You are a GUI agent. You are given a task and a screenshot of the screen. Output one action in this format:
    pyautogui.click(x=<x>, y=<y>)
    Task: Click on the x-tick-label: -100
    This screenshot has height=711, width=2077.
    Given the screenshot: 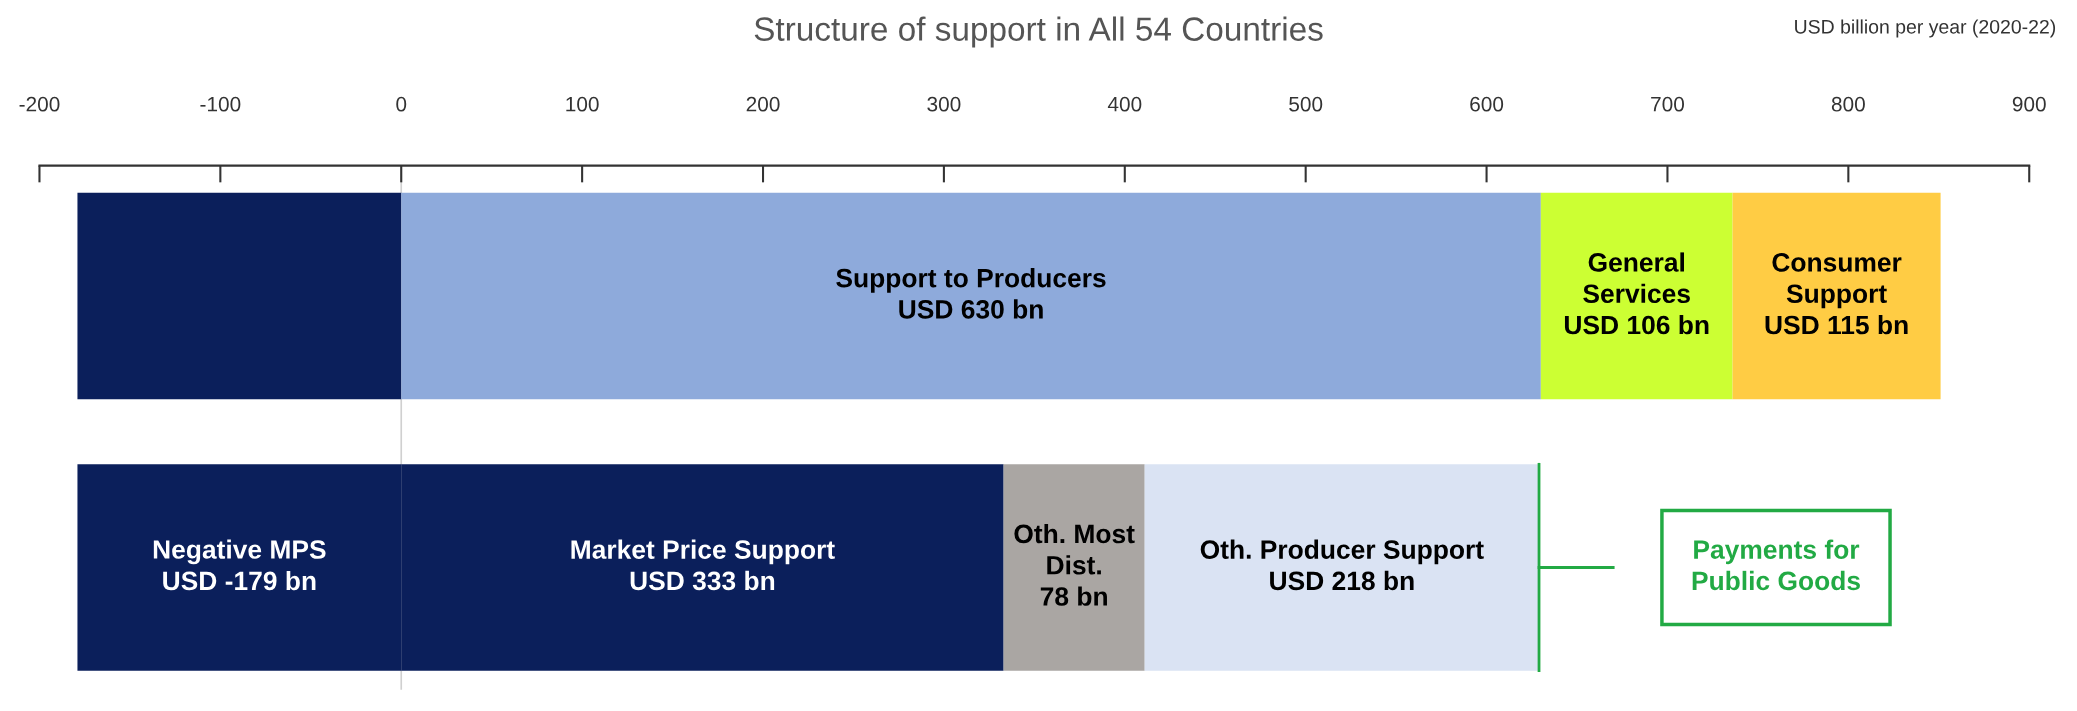 What is the action you would take?
    pyautogui.click(x=220, y=104)
    